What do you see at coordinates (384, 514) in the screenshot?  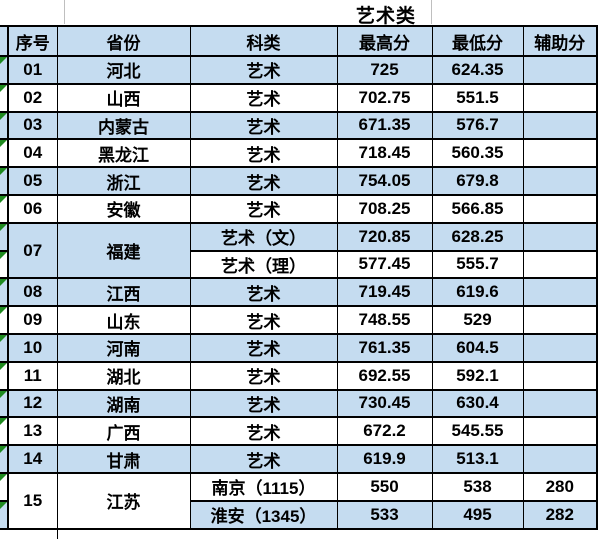 I see `max-score-cell: 533` at bounding box center [384, 514].